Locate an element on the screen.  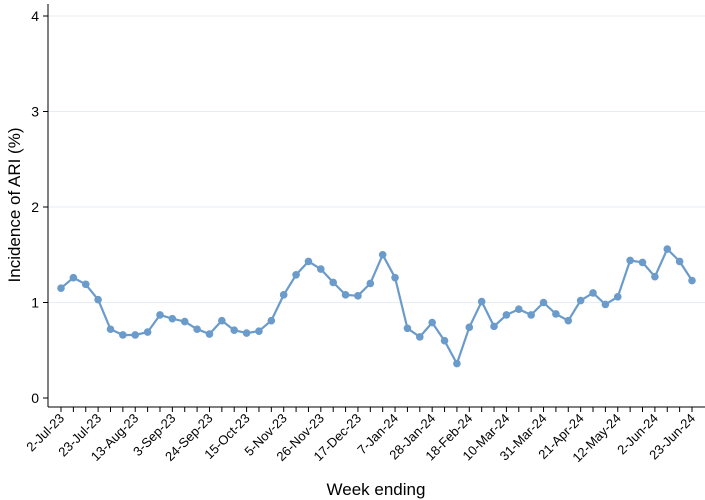
y-tick-label: 1 is located at coordinates (35, 303).